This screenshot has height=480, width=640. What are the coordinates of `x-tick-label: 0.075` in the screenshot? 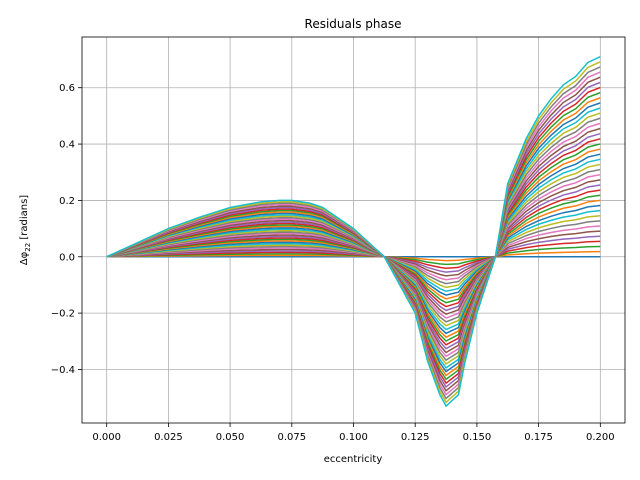 It's located at (291, 437).